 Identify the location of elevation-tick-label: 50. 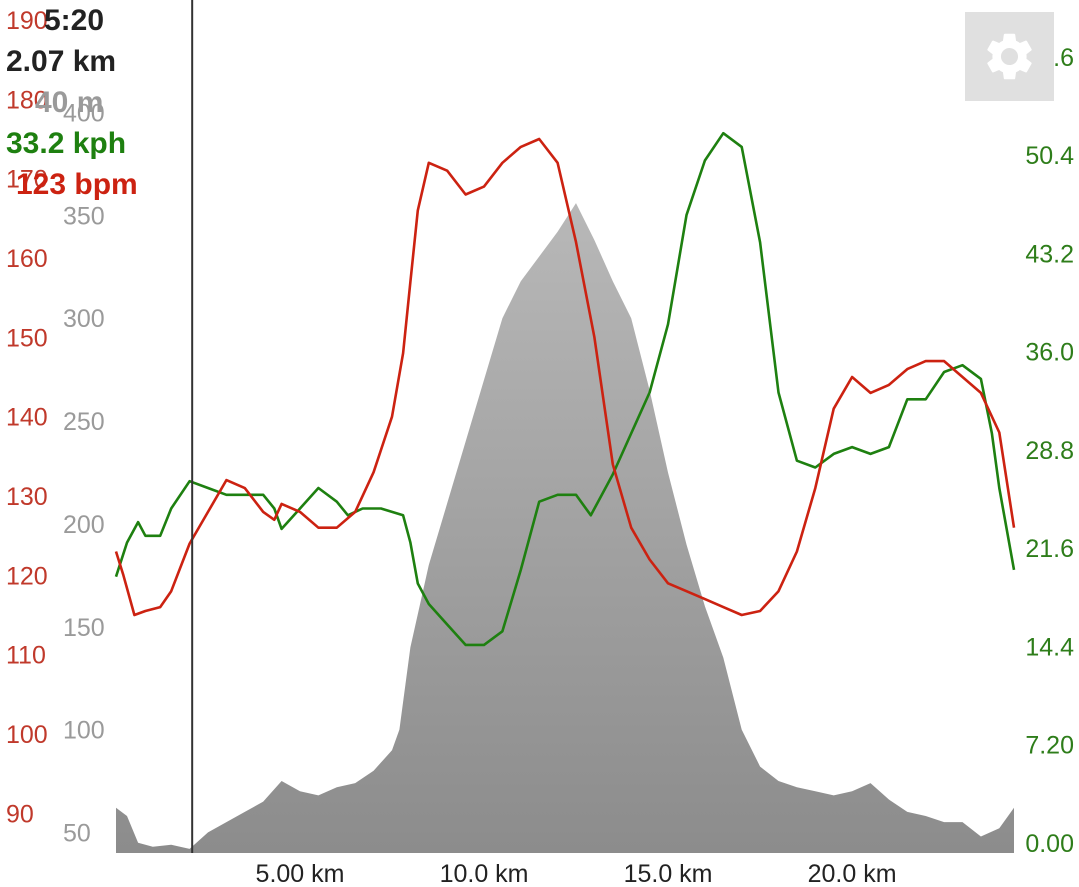
(77, 833).